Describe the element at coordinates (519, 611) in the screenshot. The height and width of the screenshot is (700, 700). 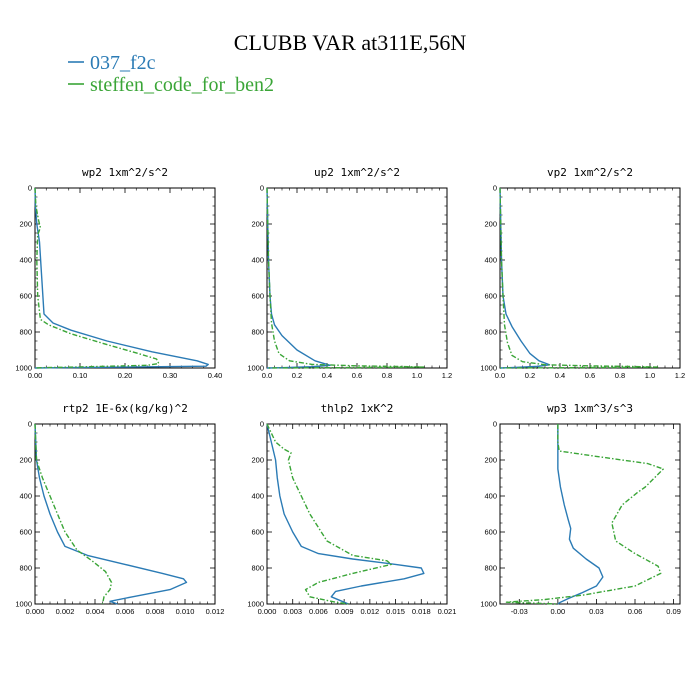
I see `x-tick-label: -0.03` at that location.